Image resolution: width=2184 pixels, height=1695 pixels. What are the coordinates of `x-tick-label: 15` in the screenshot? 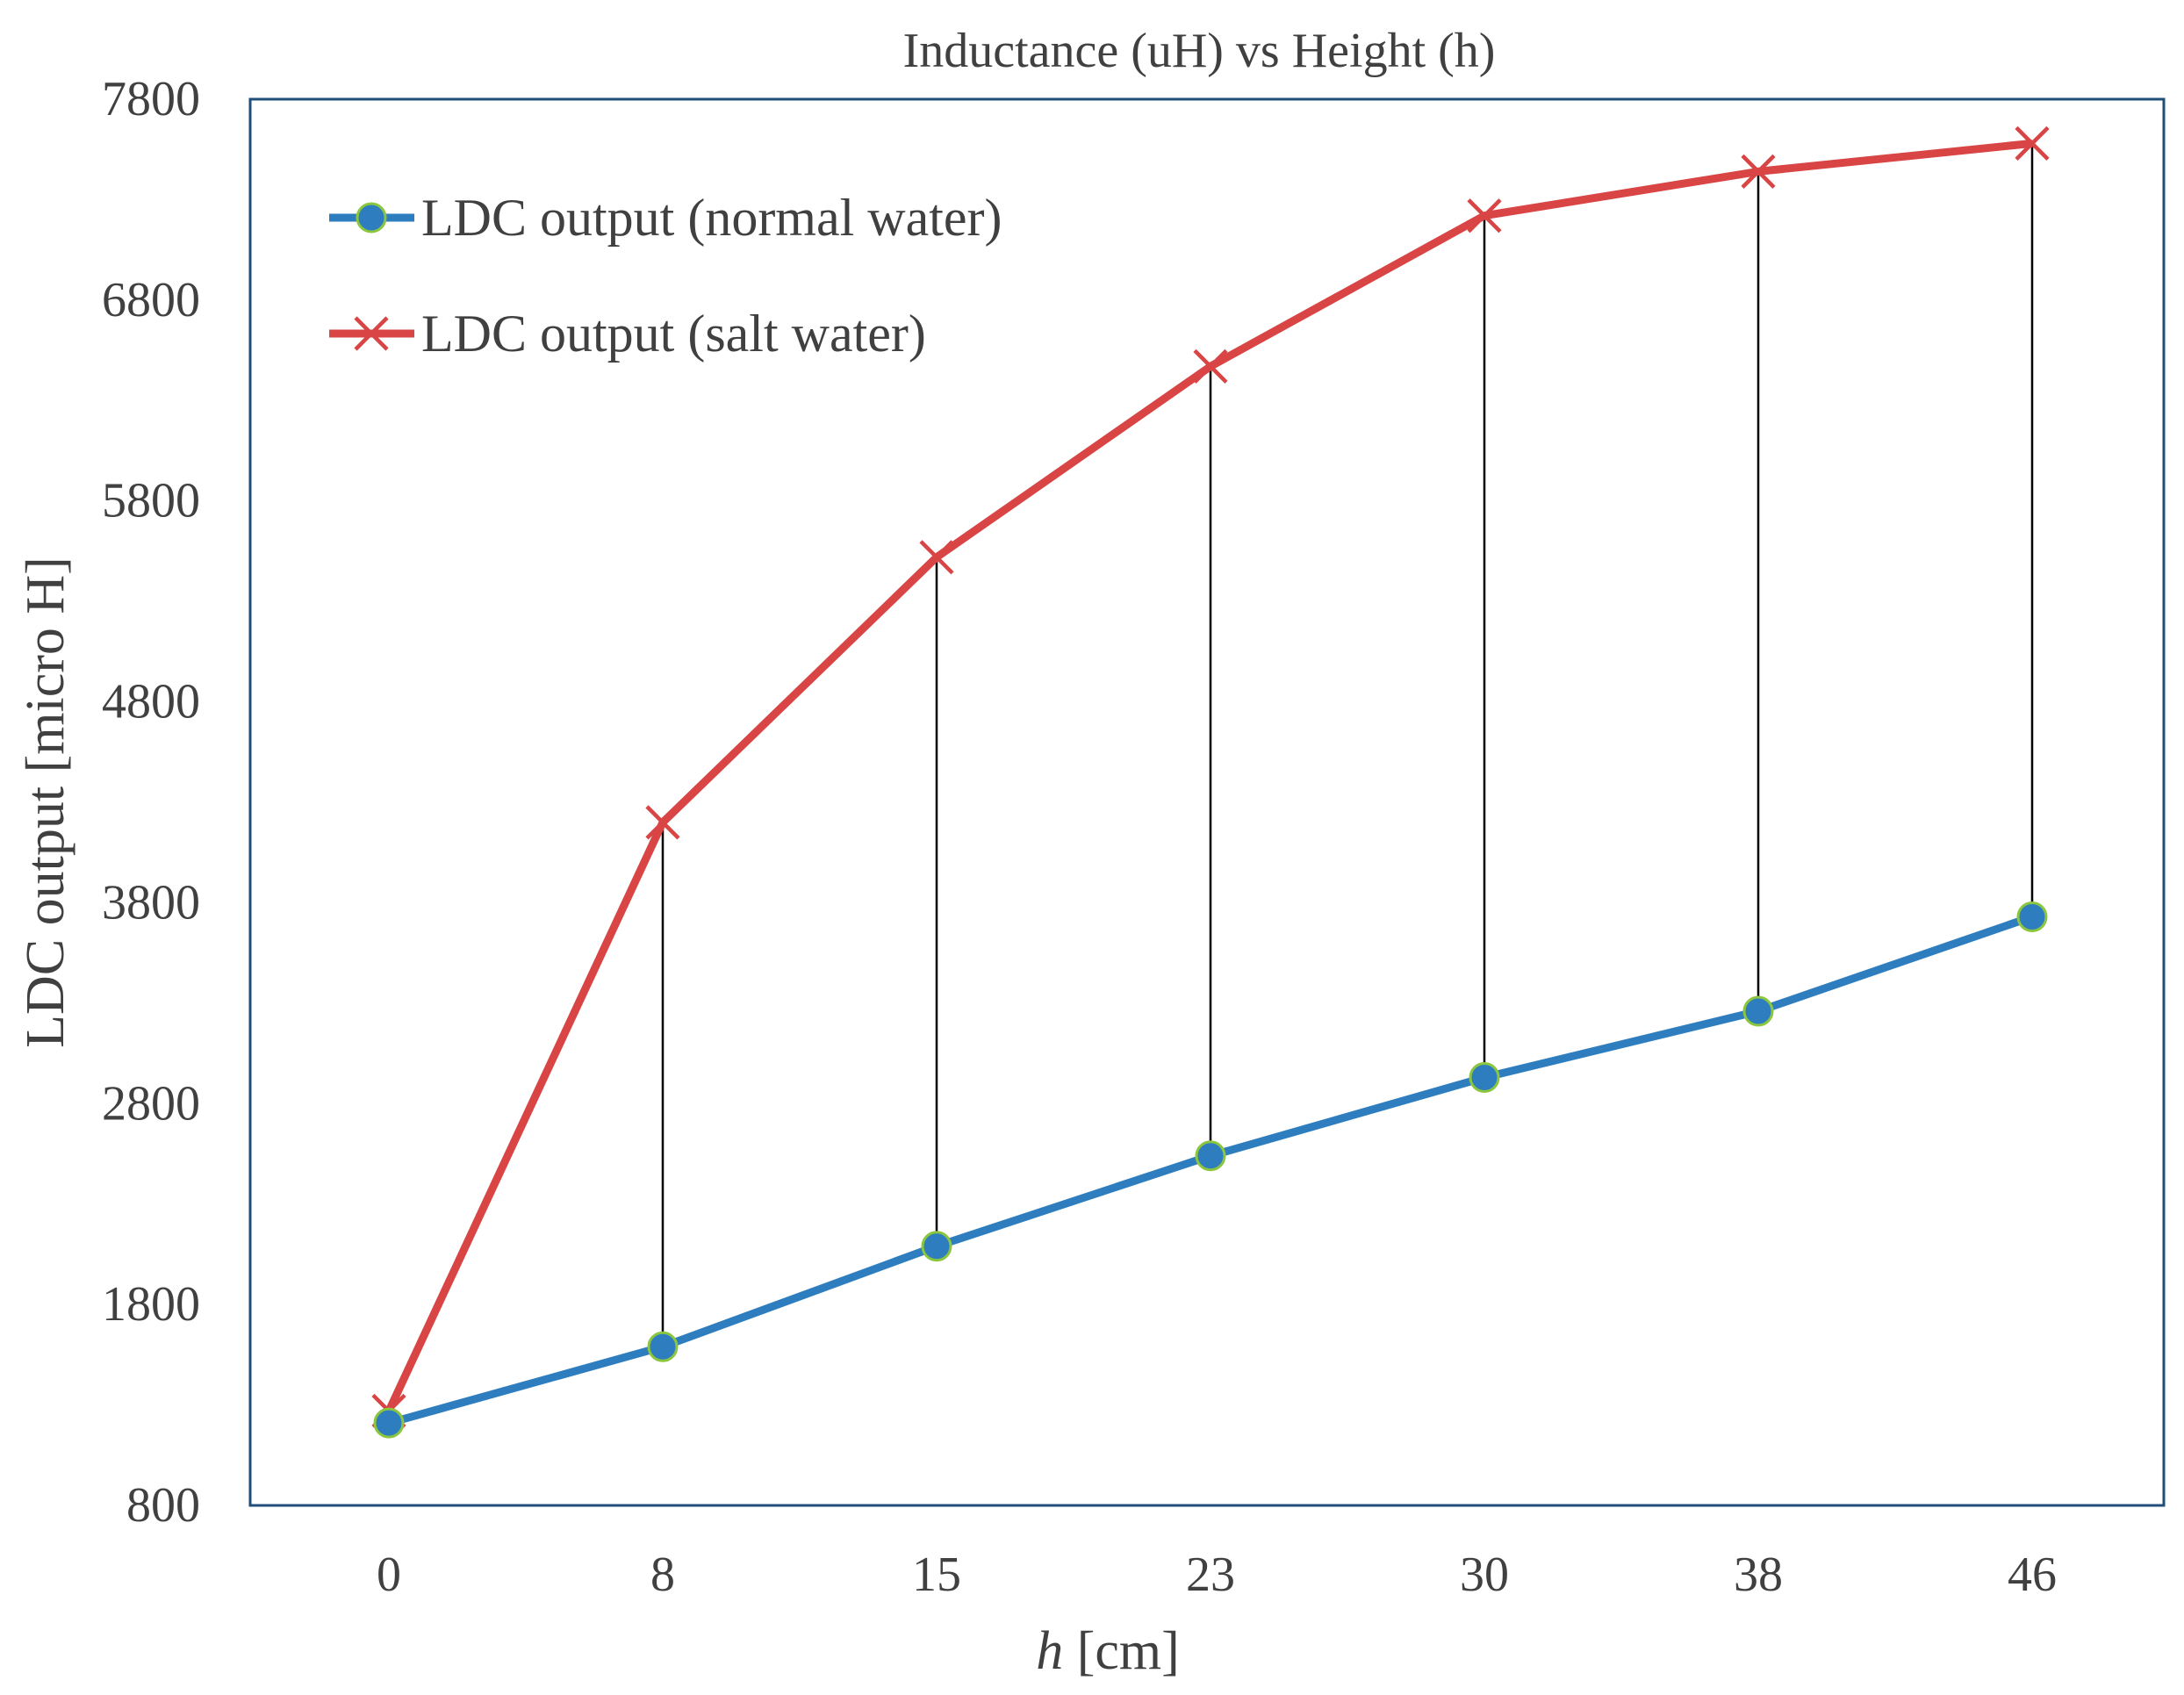 It's located at (936, 1575).